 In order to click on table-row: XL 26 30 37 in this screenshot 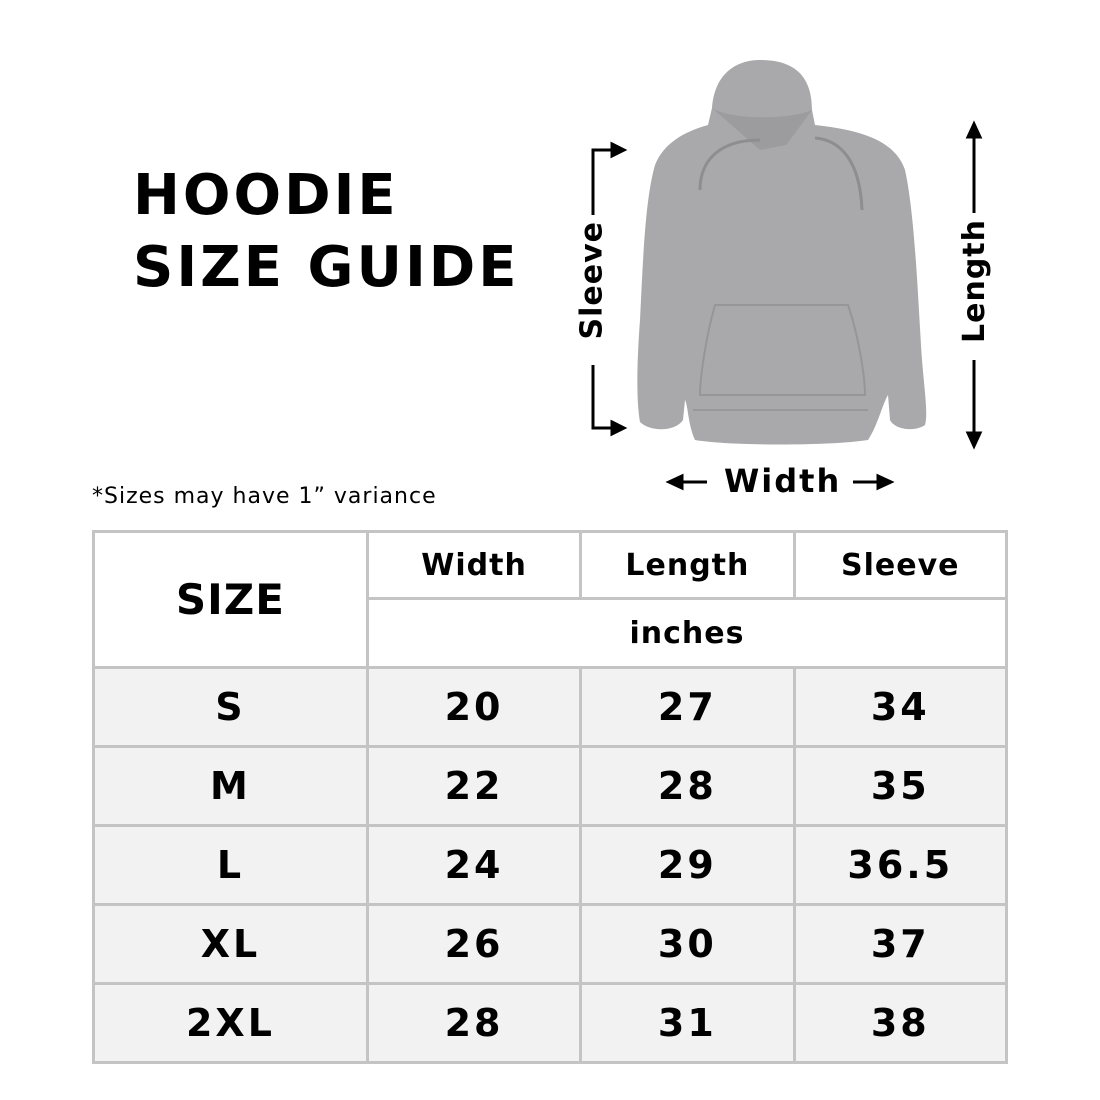, I will do `click(550, 944)`.